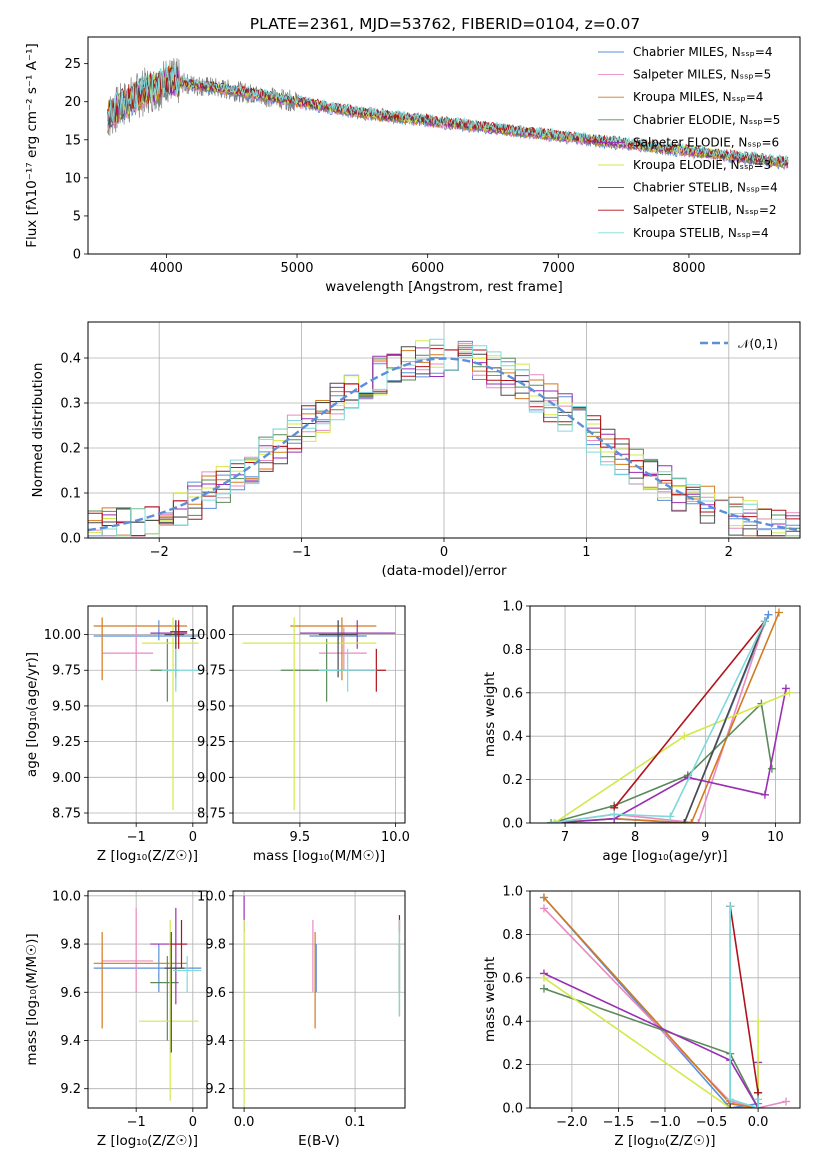 The height and width of the screenshot is (1170, 819). What do you see at coordinates (444, 571) in the screenshot?
I see `x-axis-label: (data-model)/error` at bounding box center [444, 571].